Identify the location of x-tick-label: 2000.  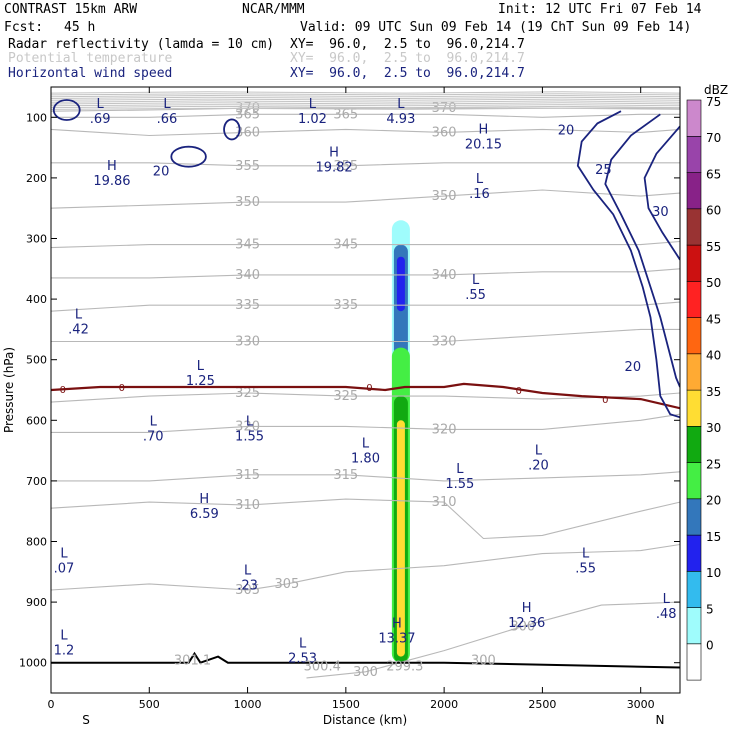
(444, 704).